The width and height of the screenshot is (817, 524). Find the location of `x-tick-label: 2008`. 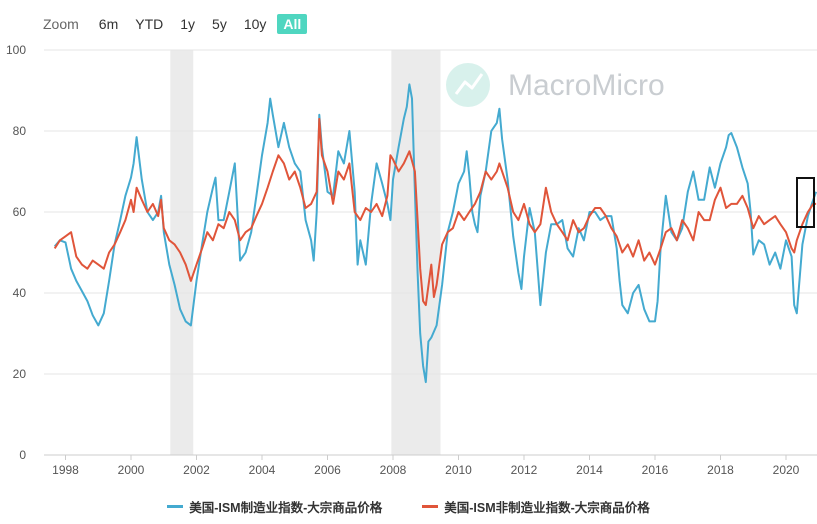

x-tick-label: 2008 is located at coordinates (393, 470).